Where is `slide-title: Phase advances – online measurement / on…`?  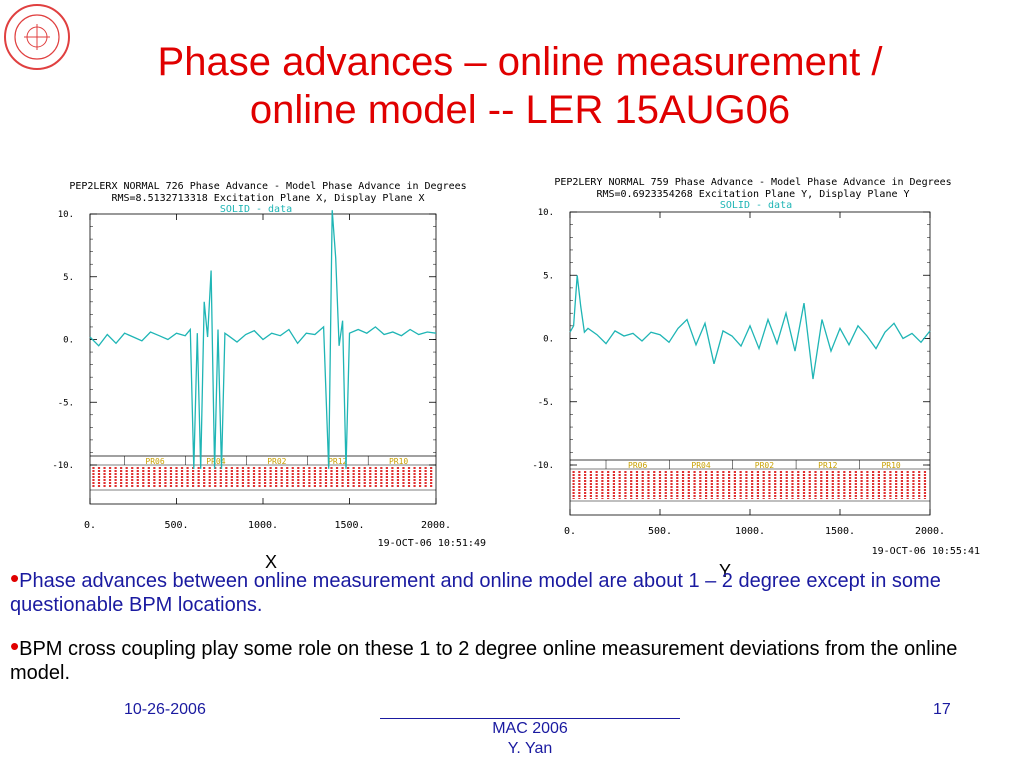
slide-title: Phase advances – online measurement / on… is located at coordinates (520, 86).